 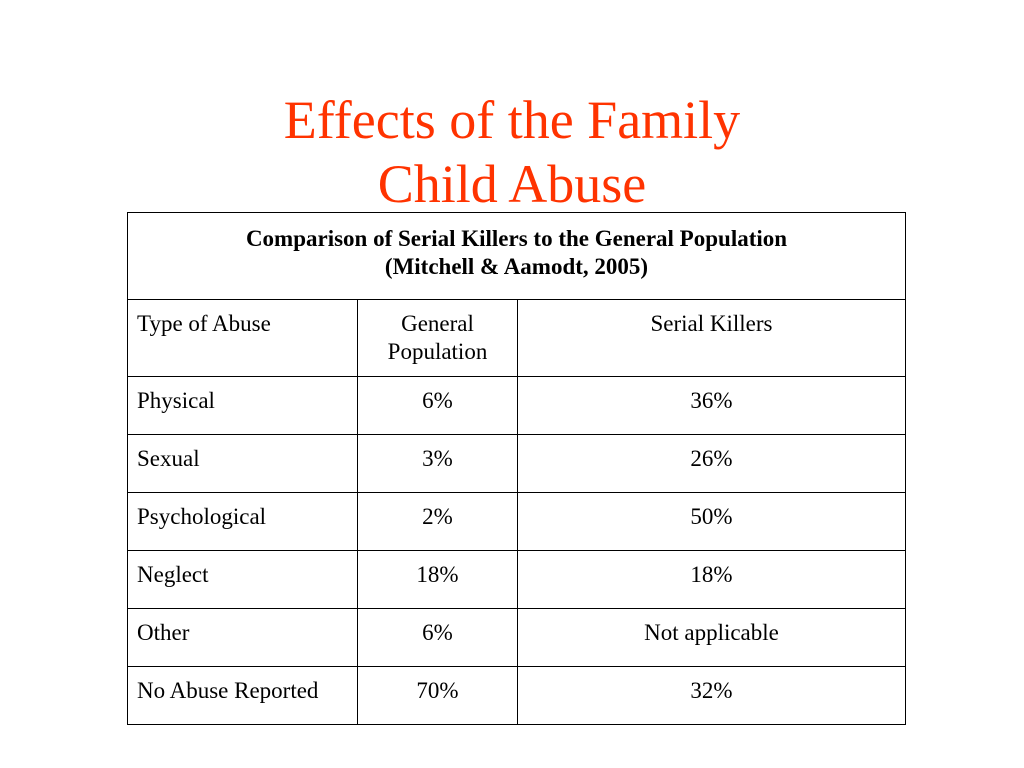 I want to click on header-general-population: General Population, so click(x=437, y=338).